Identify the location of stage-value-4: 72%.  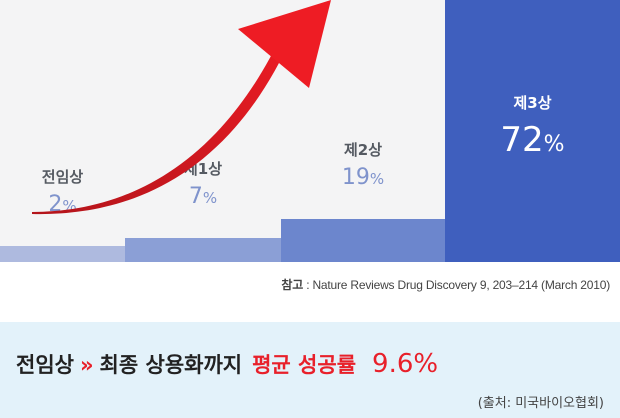
(532, 140).